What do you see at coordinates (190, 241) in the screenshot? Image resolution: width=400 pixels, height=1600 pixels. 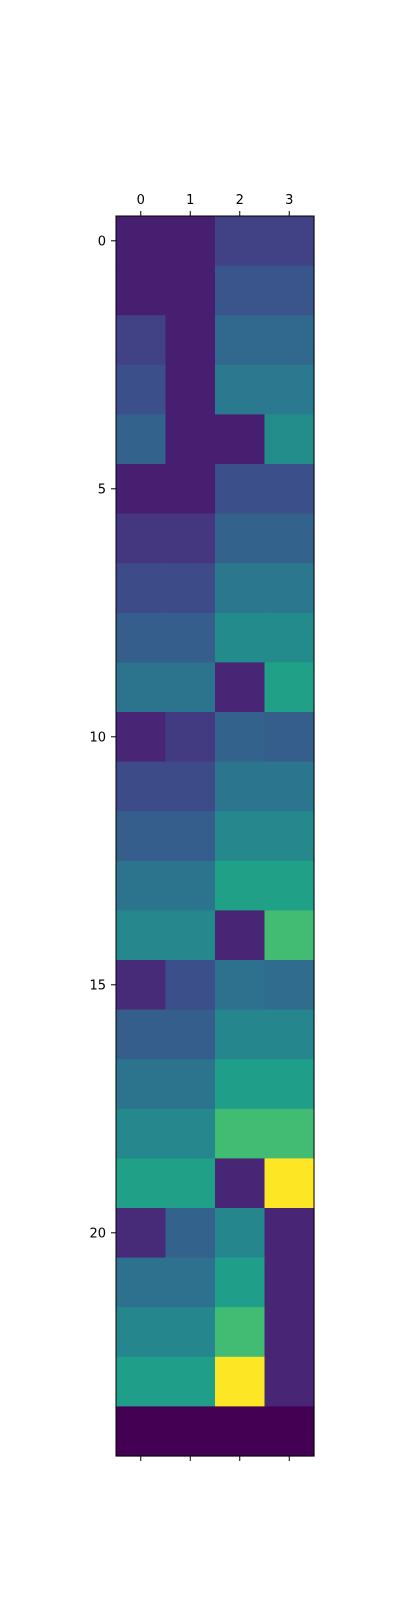 I see `heatmap-cell-r0-c1` at bounding box center [190, 241].